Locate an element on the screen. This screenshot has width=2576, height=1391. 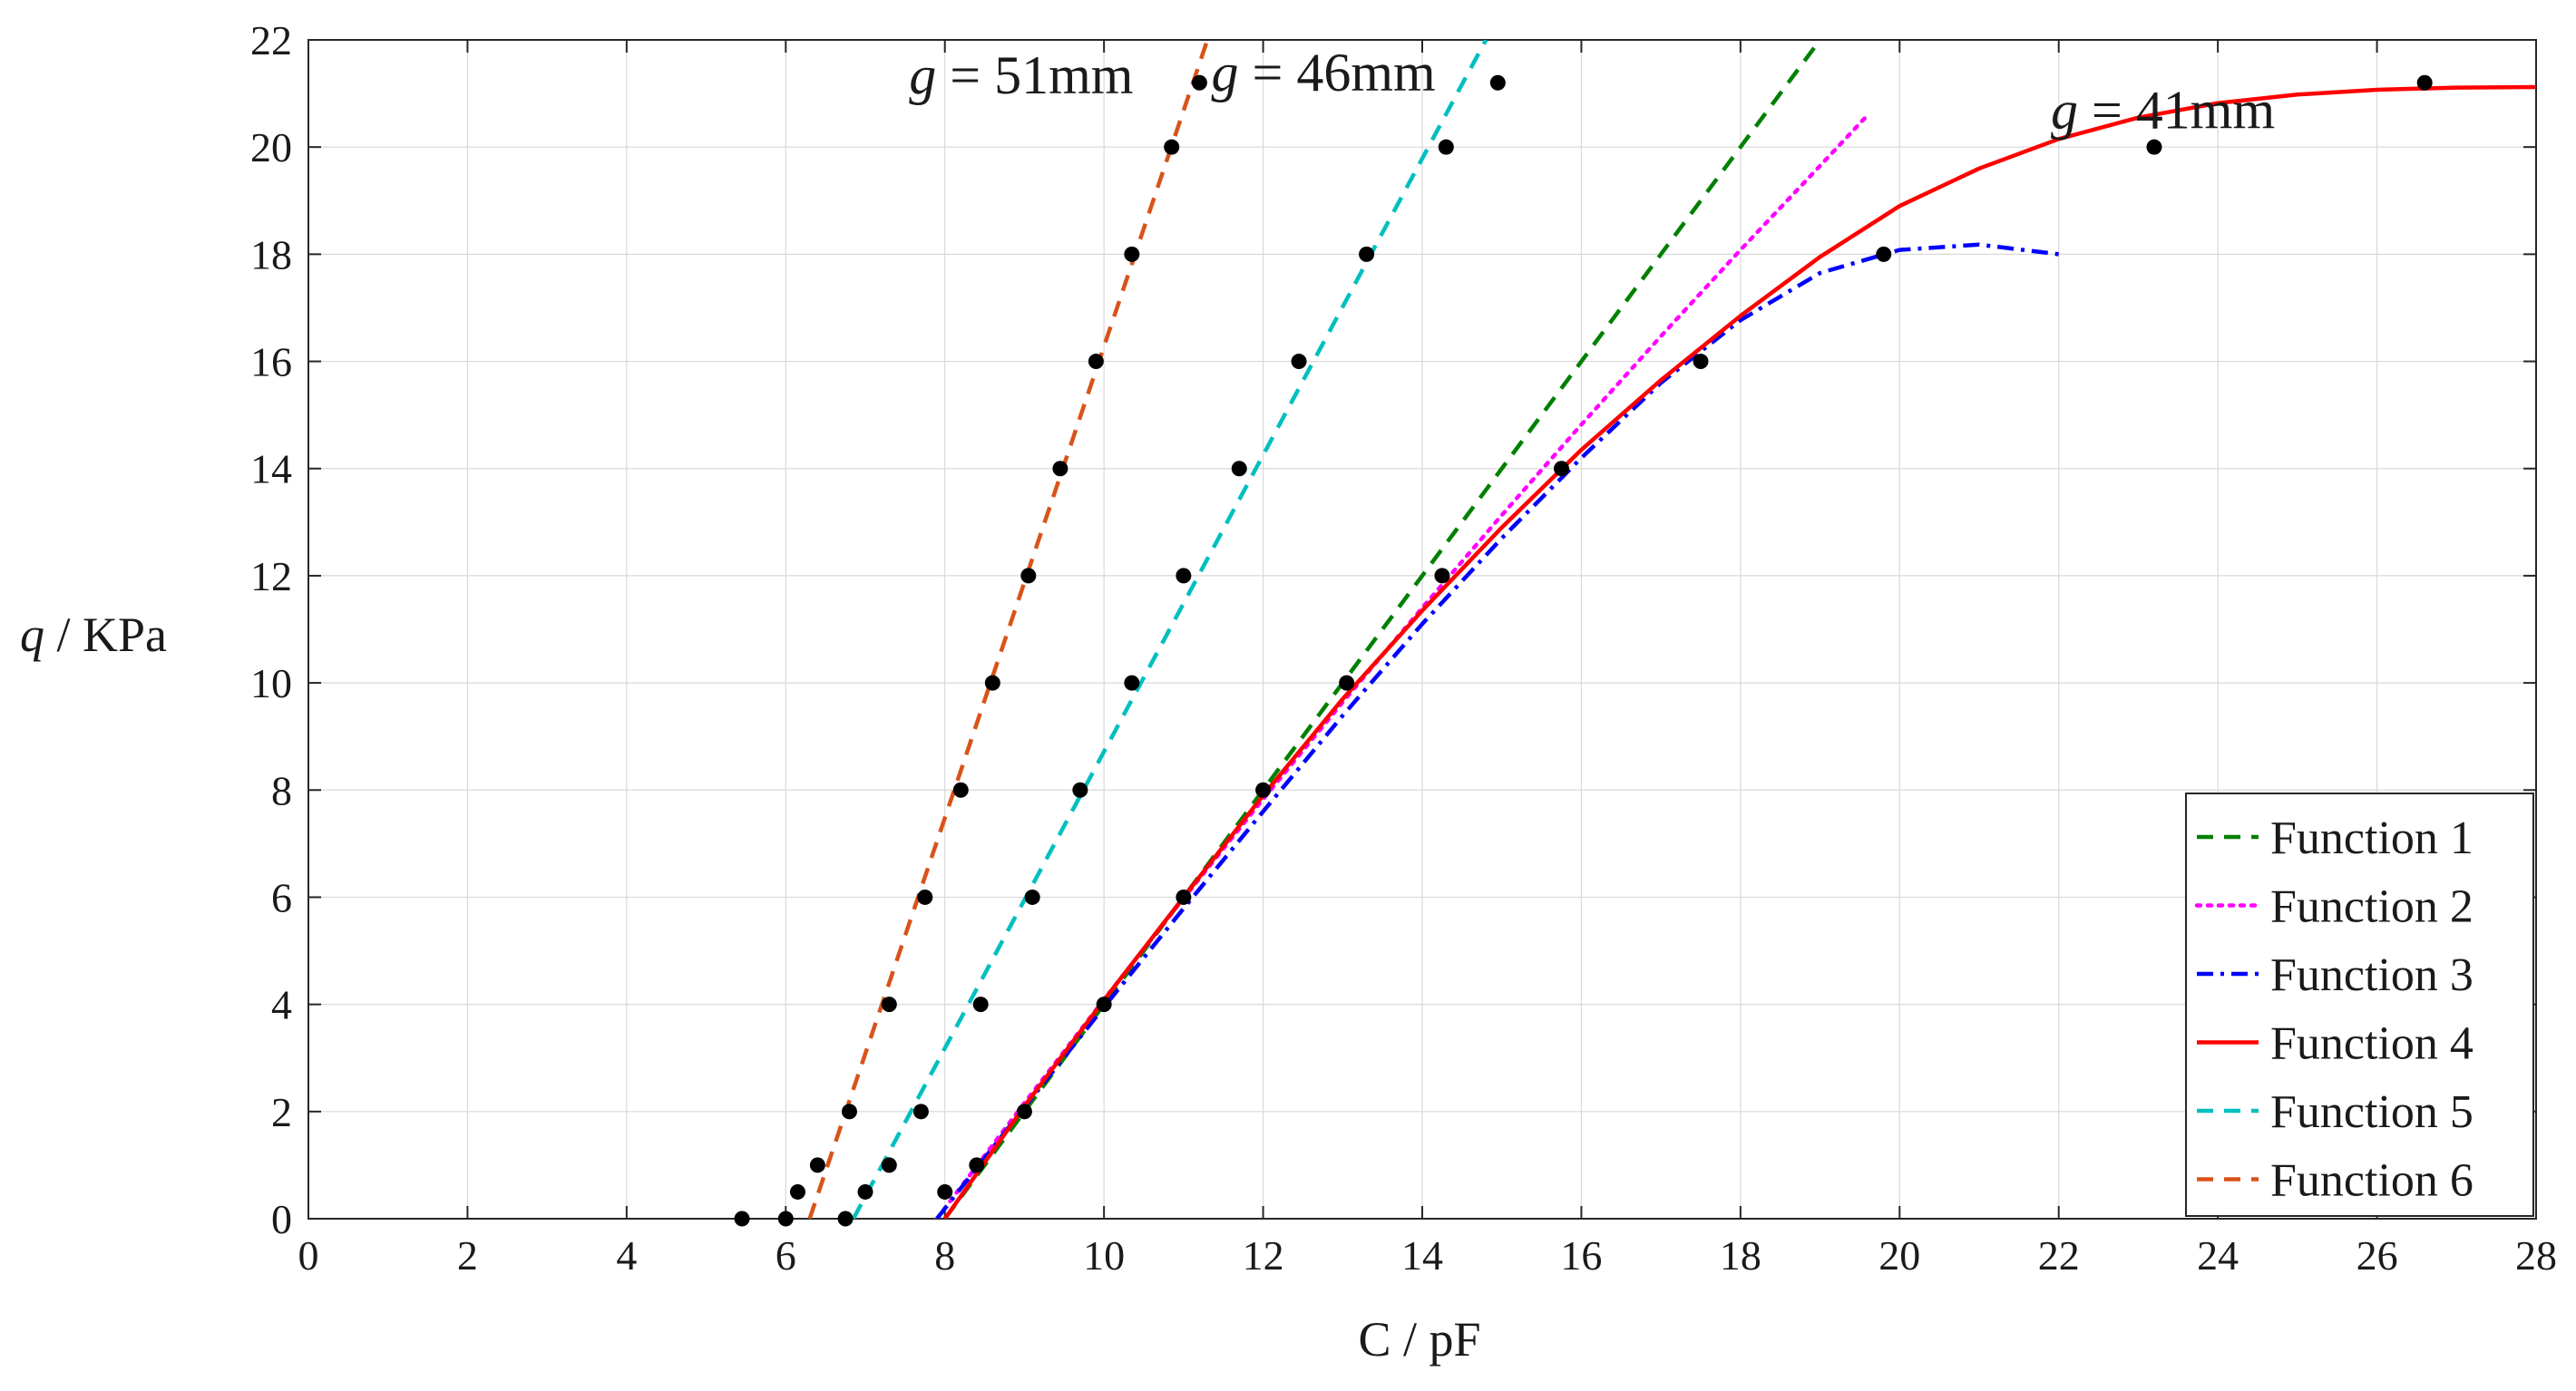
gap-annotation-3: g = 41mm is located at coordinates (2163, 111).